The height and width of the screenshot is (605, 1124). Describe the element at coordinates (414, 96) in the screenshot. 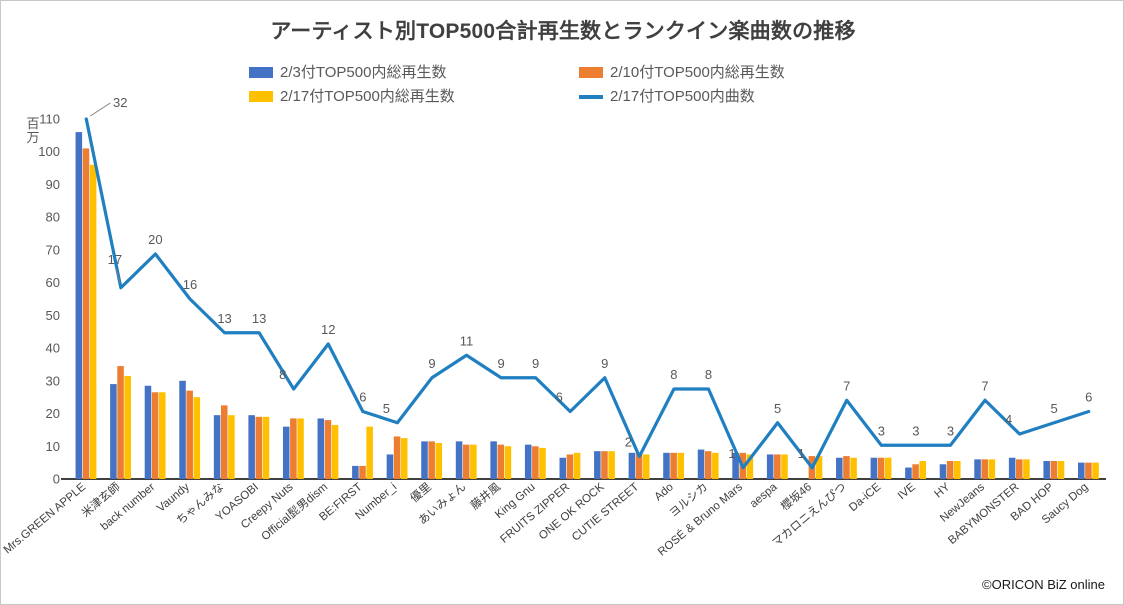

I see `legend-item-3: 2/17付TOP500内総再生数` at that location.